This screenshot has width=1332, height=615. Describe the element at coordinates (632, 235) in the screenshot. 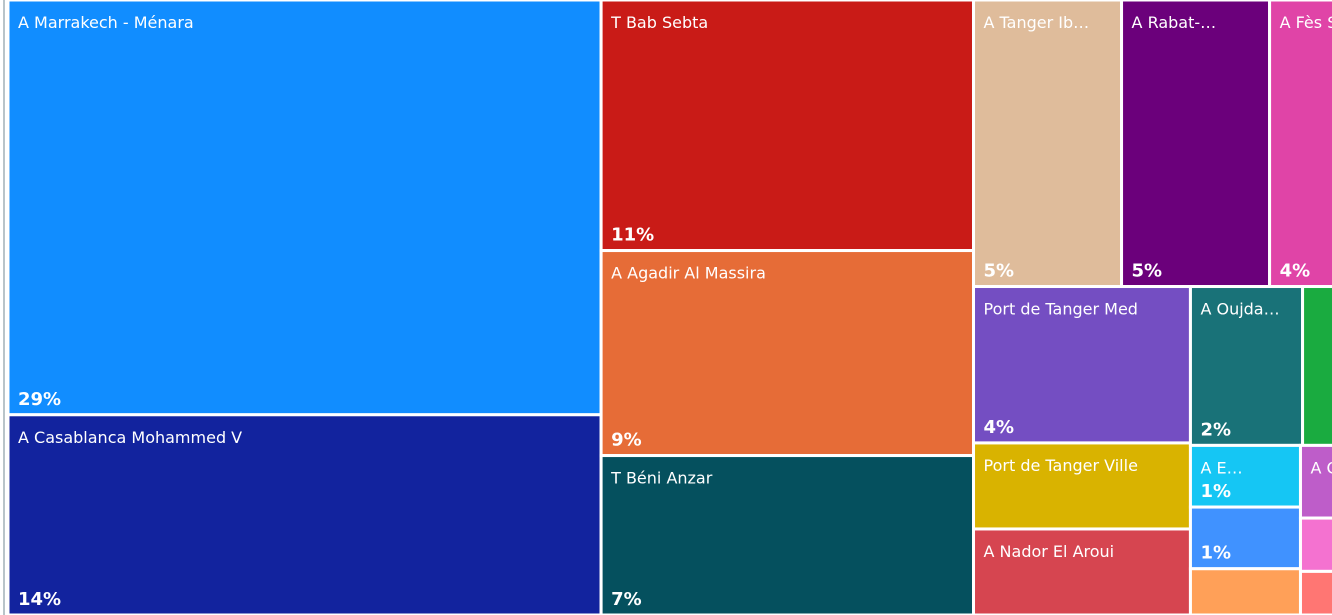

I see `tile-value-label: 11%` at that location.